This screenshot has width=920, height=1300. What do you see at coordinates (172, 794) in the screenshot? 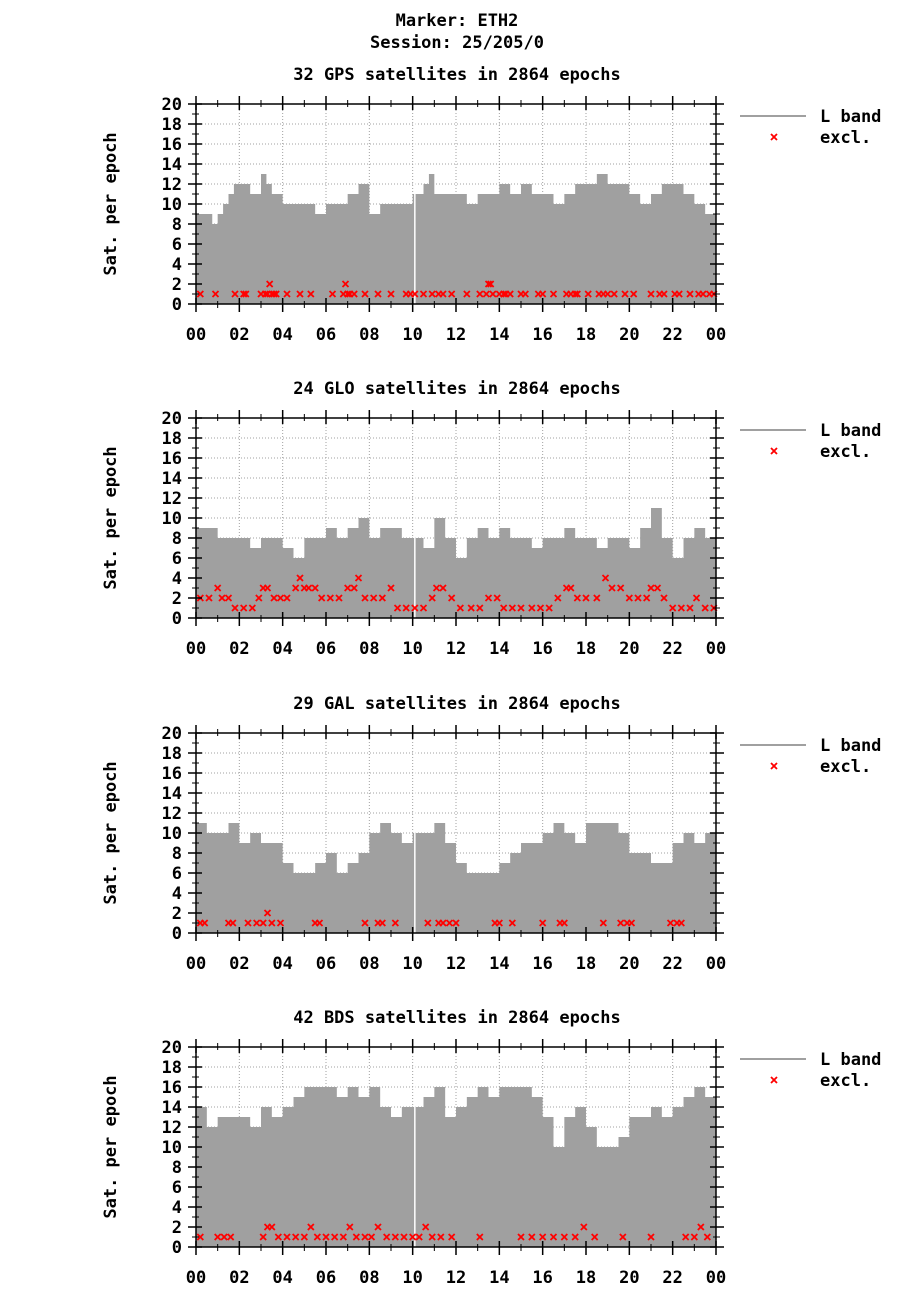
I see `y-tick-label: 14` at bounding box center [172, 794].